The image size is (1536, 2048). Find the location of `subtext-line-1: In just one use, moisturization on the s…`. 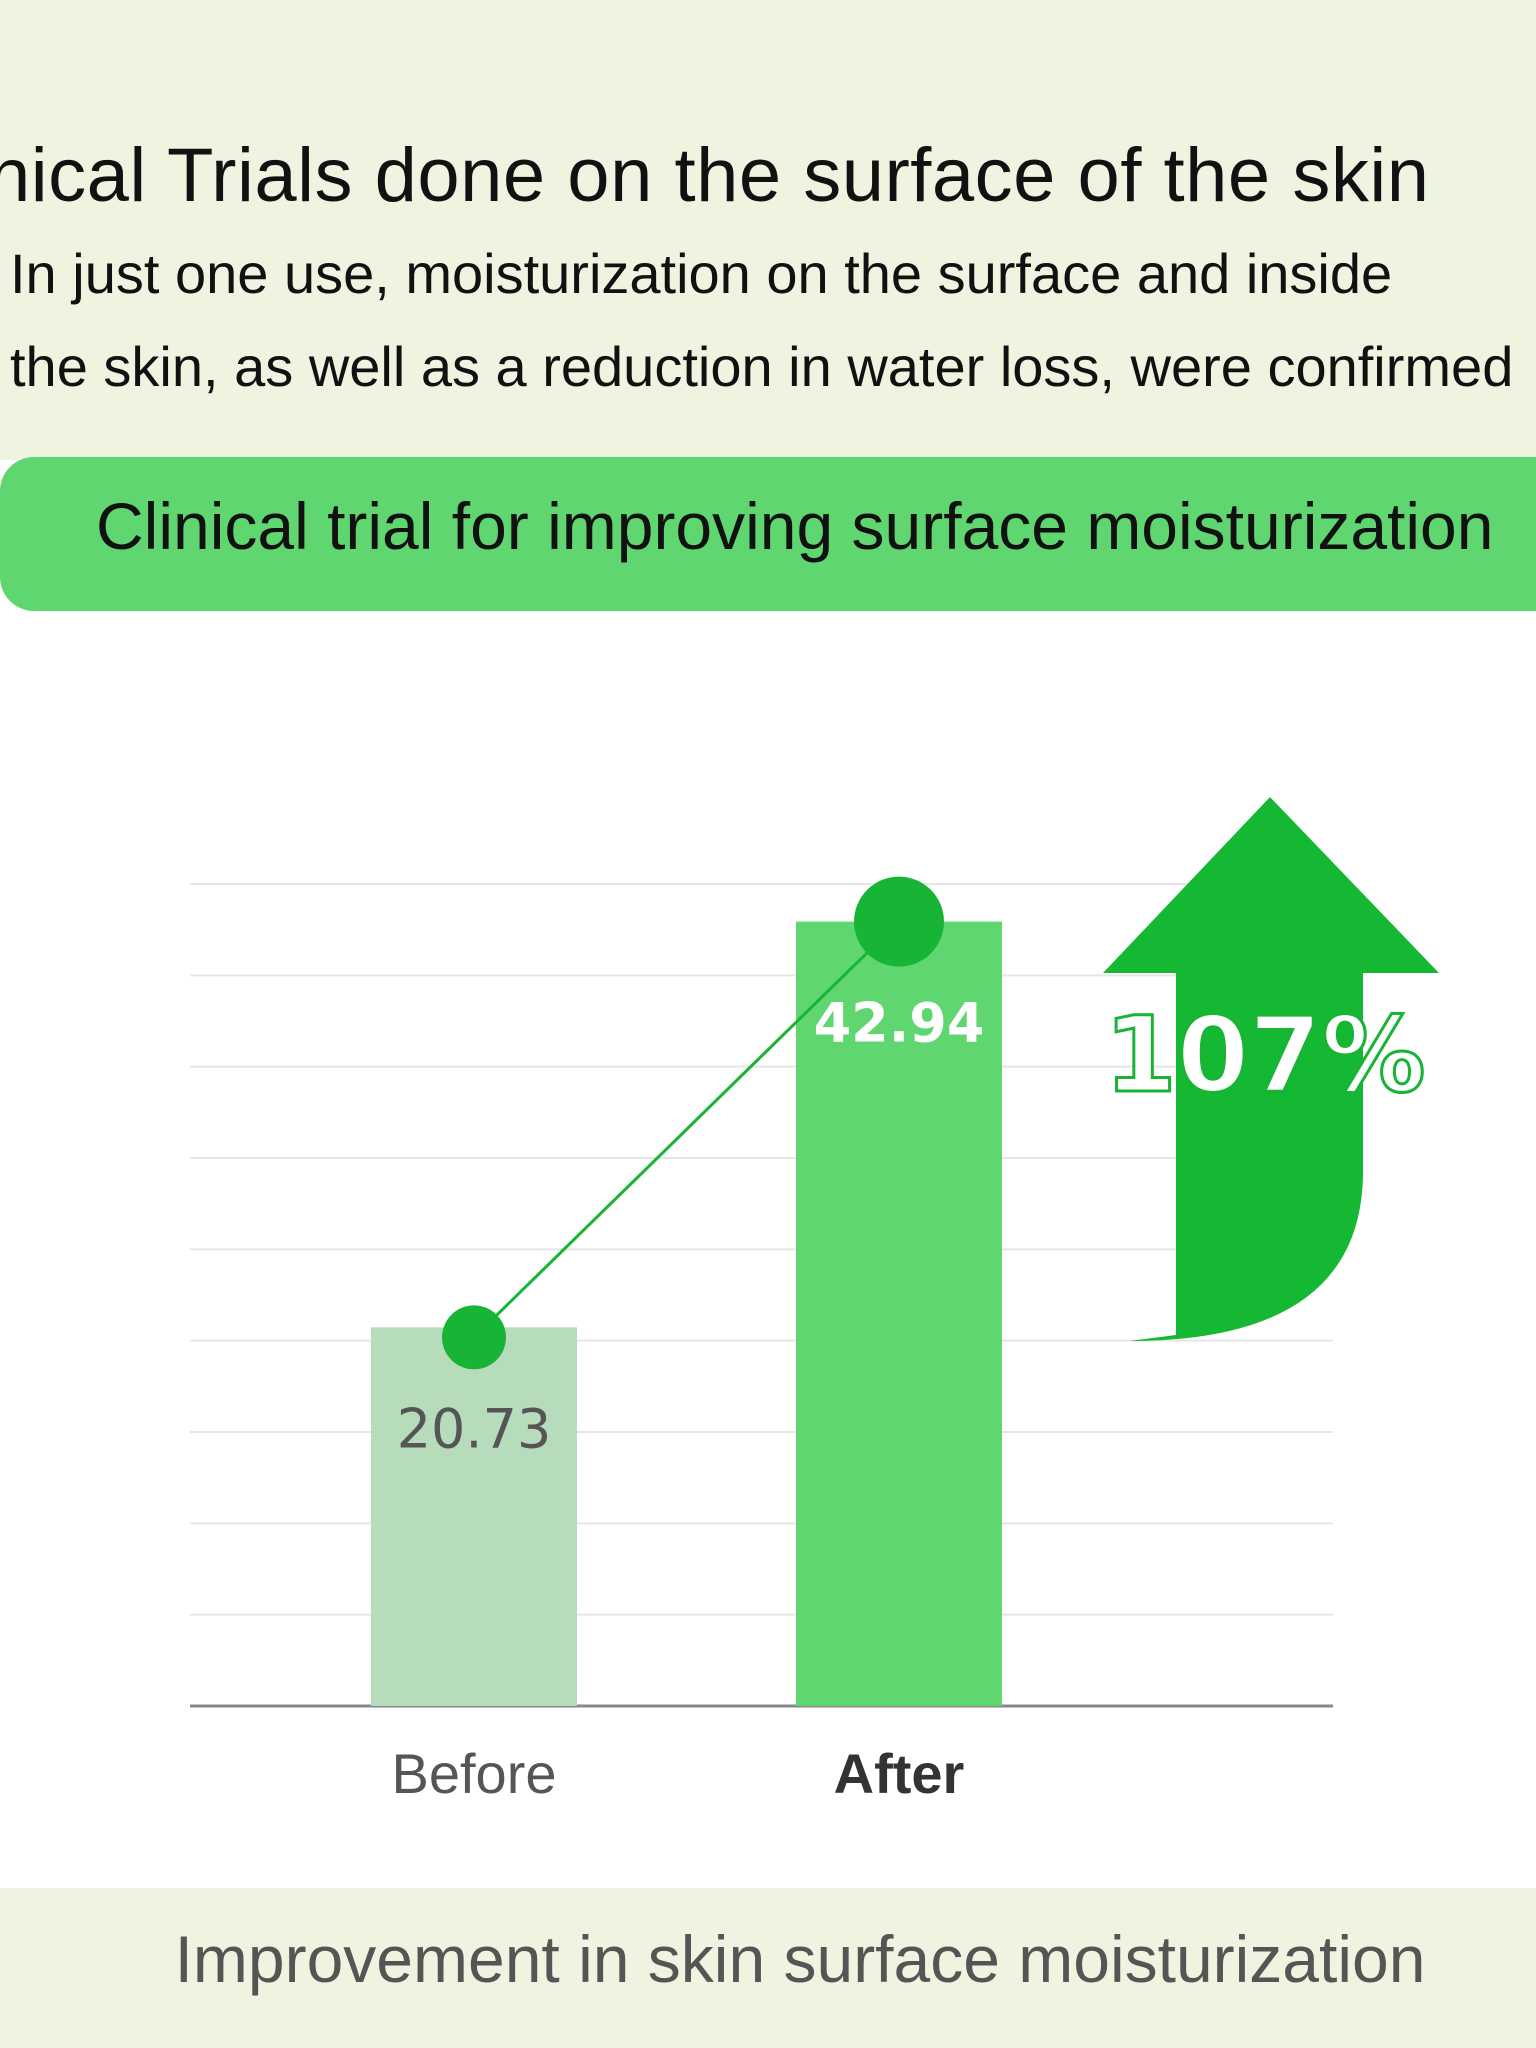

subtext-line-1: In just one use, moisturization on the s… is located at coordinates (701, 273).